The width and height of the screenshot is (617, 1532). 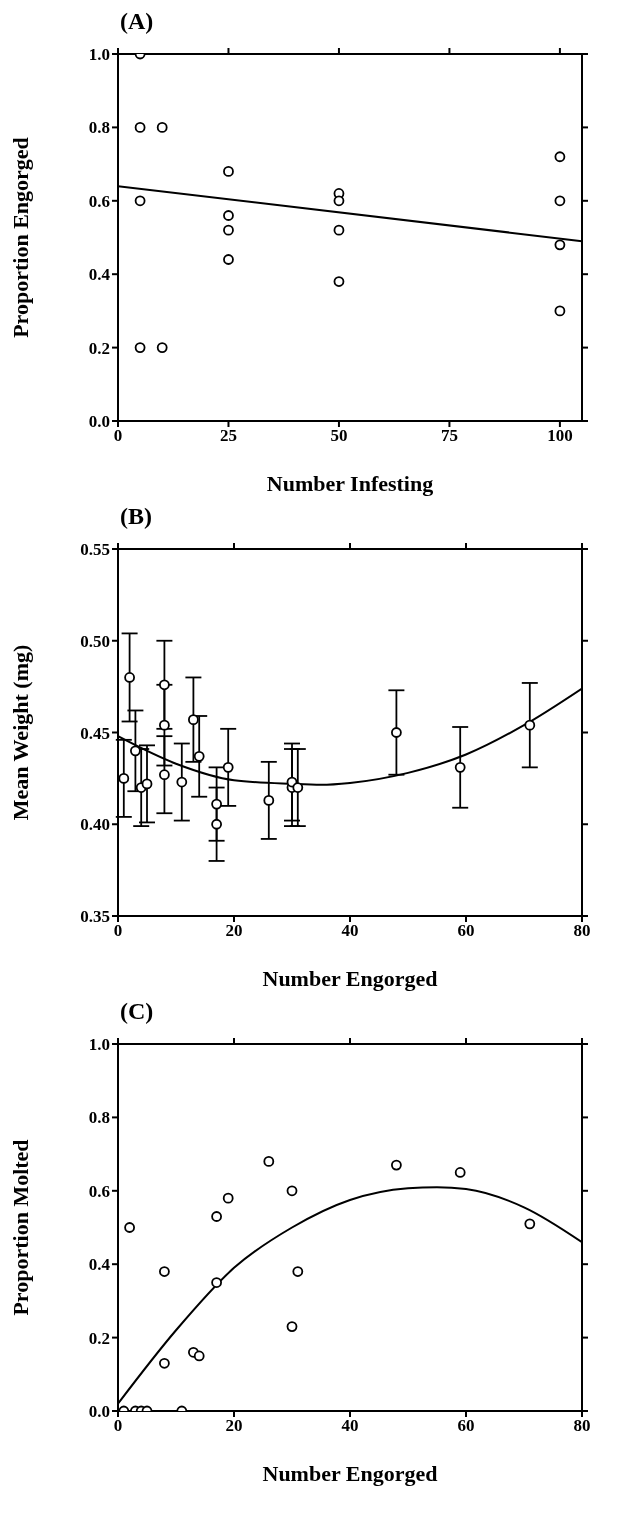 What do you see at coordinates (560, 436) in the screenshot?
I see `x-tick-label: 100` at bounding box center [560, 436].